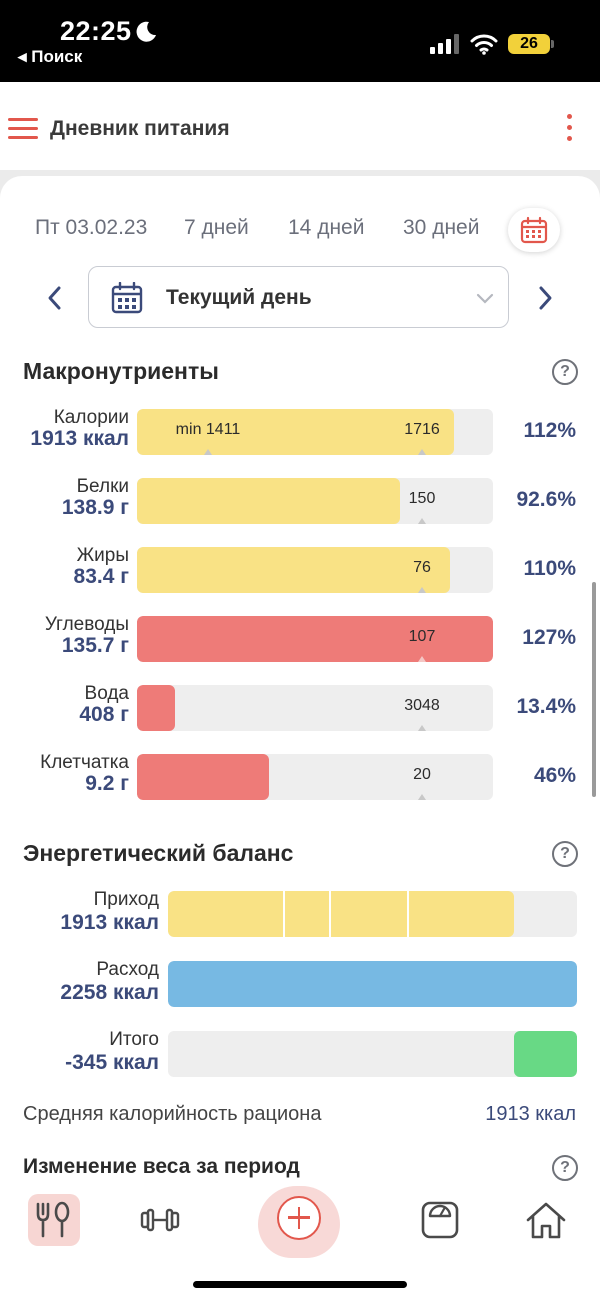  What do you see at coordinates (109, 992) in the screenshot?
I see `energy-value: 2258 ккал` at bounding box center [109, 992].